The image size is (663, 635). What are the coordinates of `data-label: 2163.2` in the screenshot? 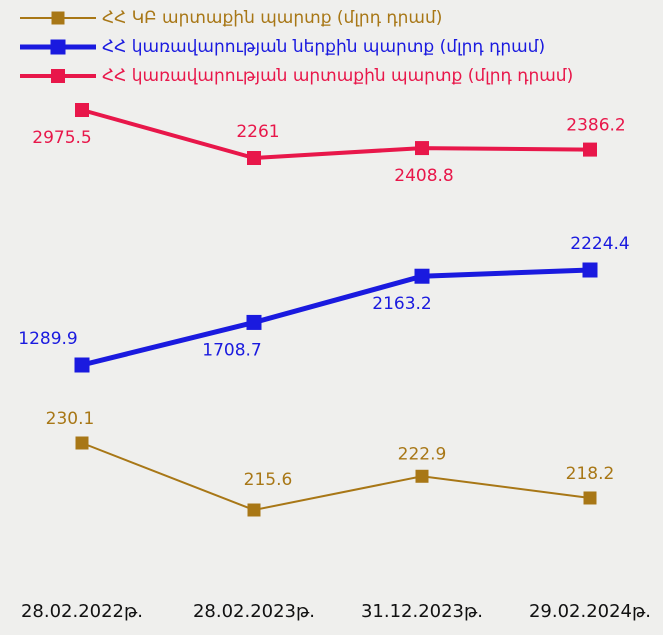 It's located at (401, 304).